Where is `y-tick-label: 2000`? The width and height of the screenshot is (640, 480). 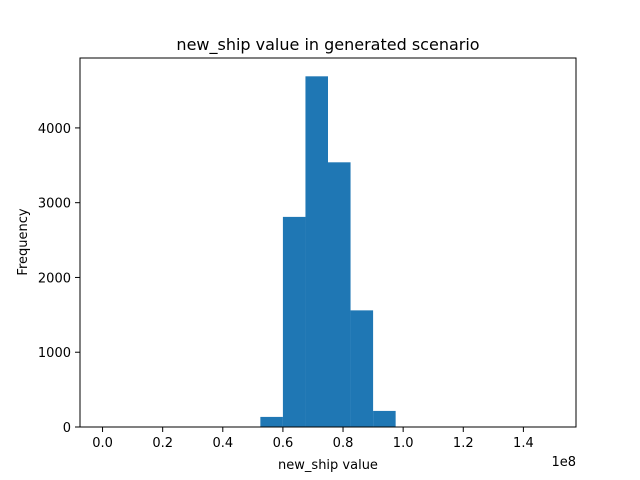 y-tick-label: 2000 is located at coordinates (54, 278).